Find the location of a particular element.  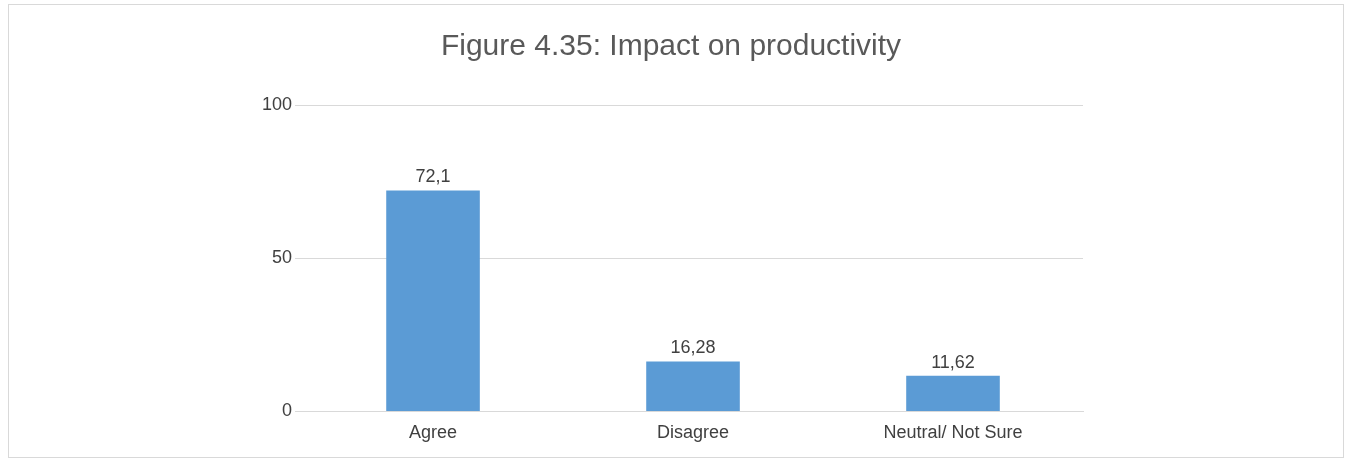

y-tick-label: 100 is located at coordinates (277, 103).